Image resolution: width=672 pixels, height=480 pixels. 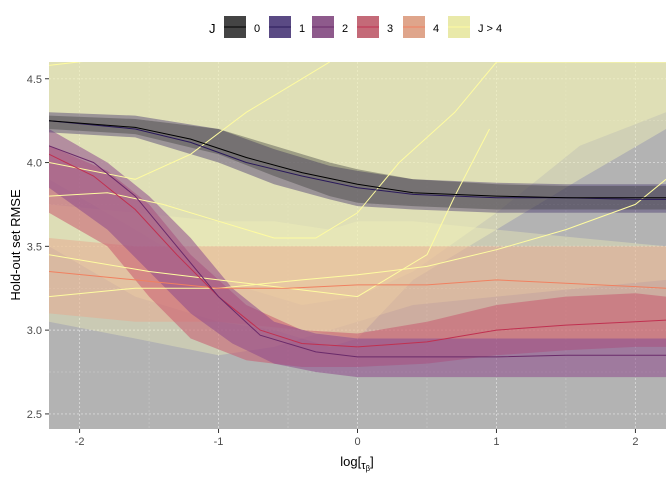 I want to click on y-tick-label: 4.5, so click(x=34, y=80).